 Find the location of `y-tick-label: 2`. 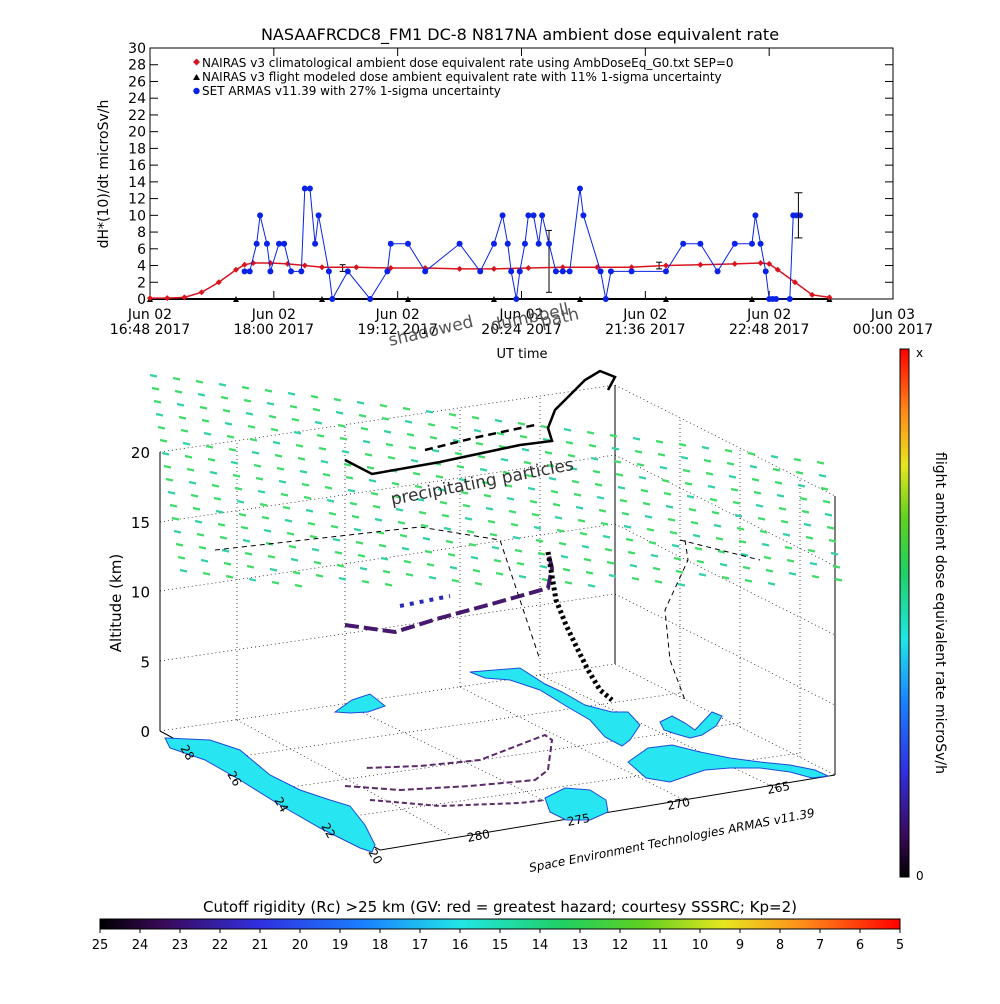

y-tick-label: 2 is located at coordinates (141, 283).